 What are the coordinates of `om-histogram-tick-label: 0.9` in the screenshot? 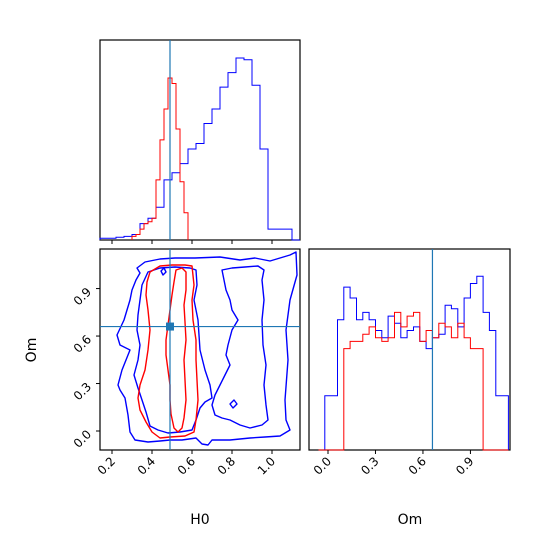 It's located at (464, 465).